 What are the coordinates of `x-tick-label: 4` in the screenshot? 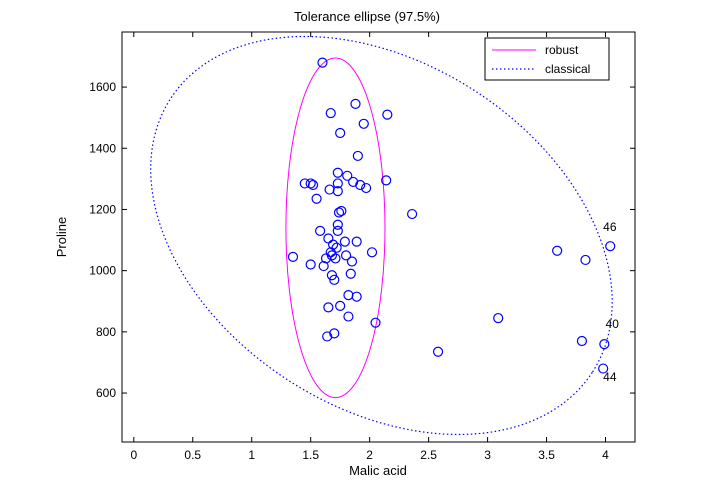 It's located at (605, 455).